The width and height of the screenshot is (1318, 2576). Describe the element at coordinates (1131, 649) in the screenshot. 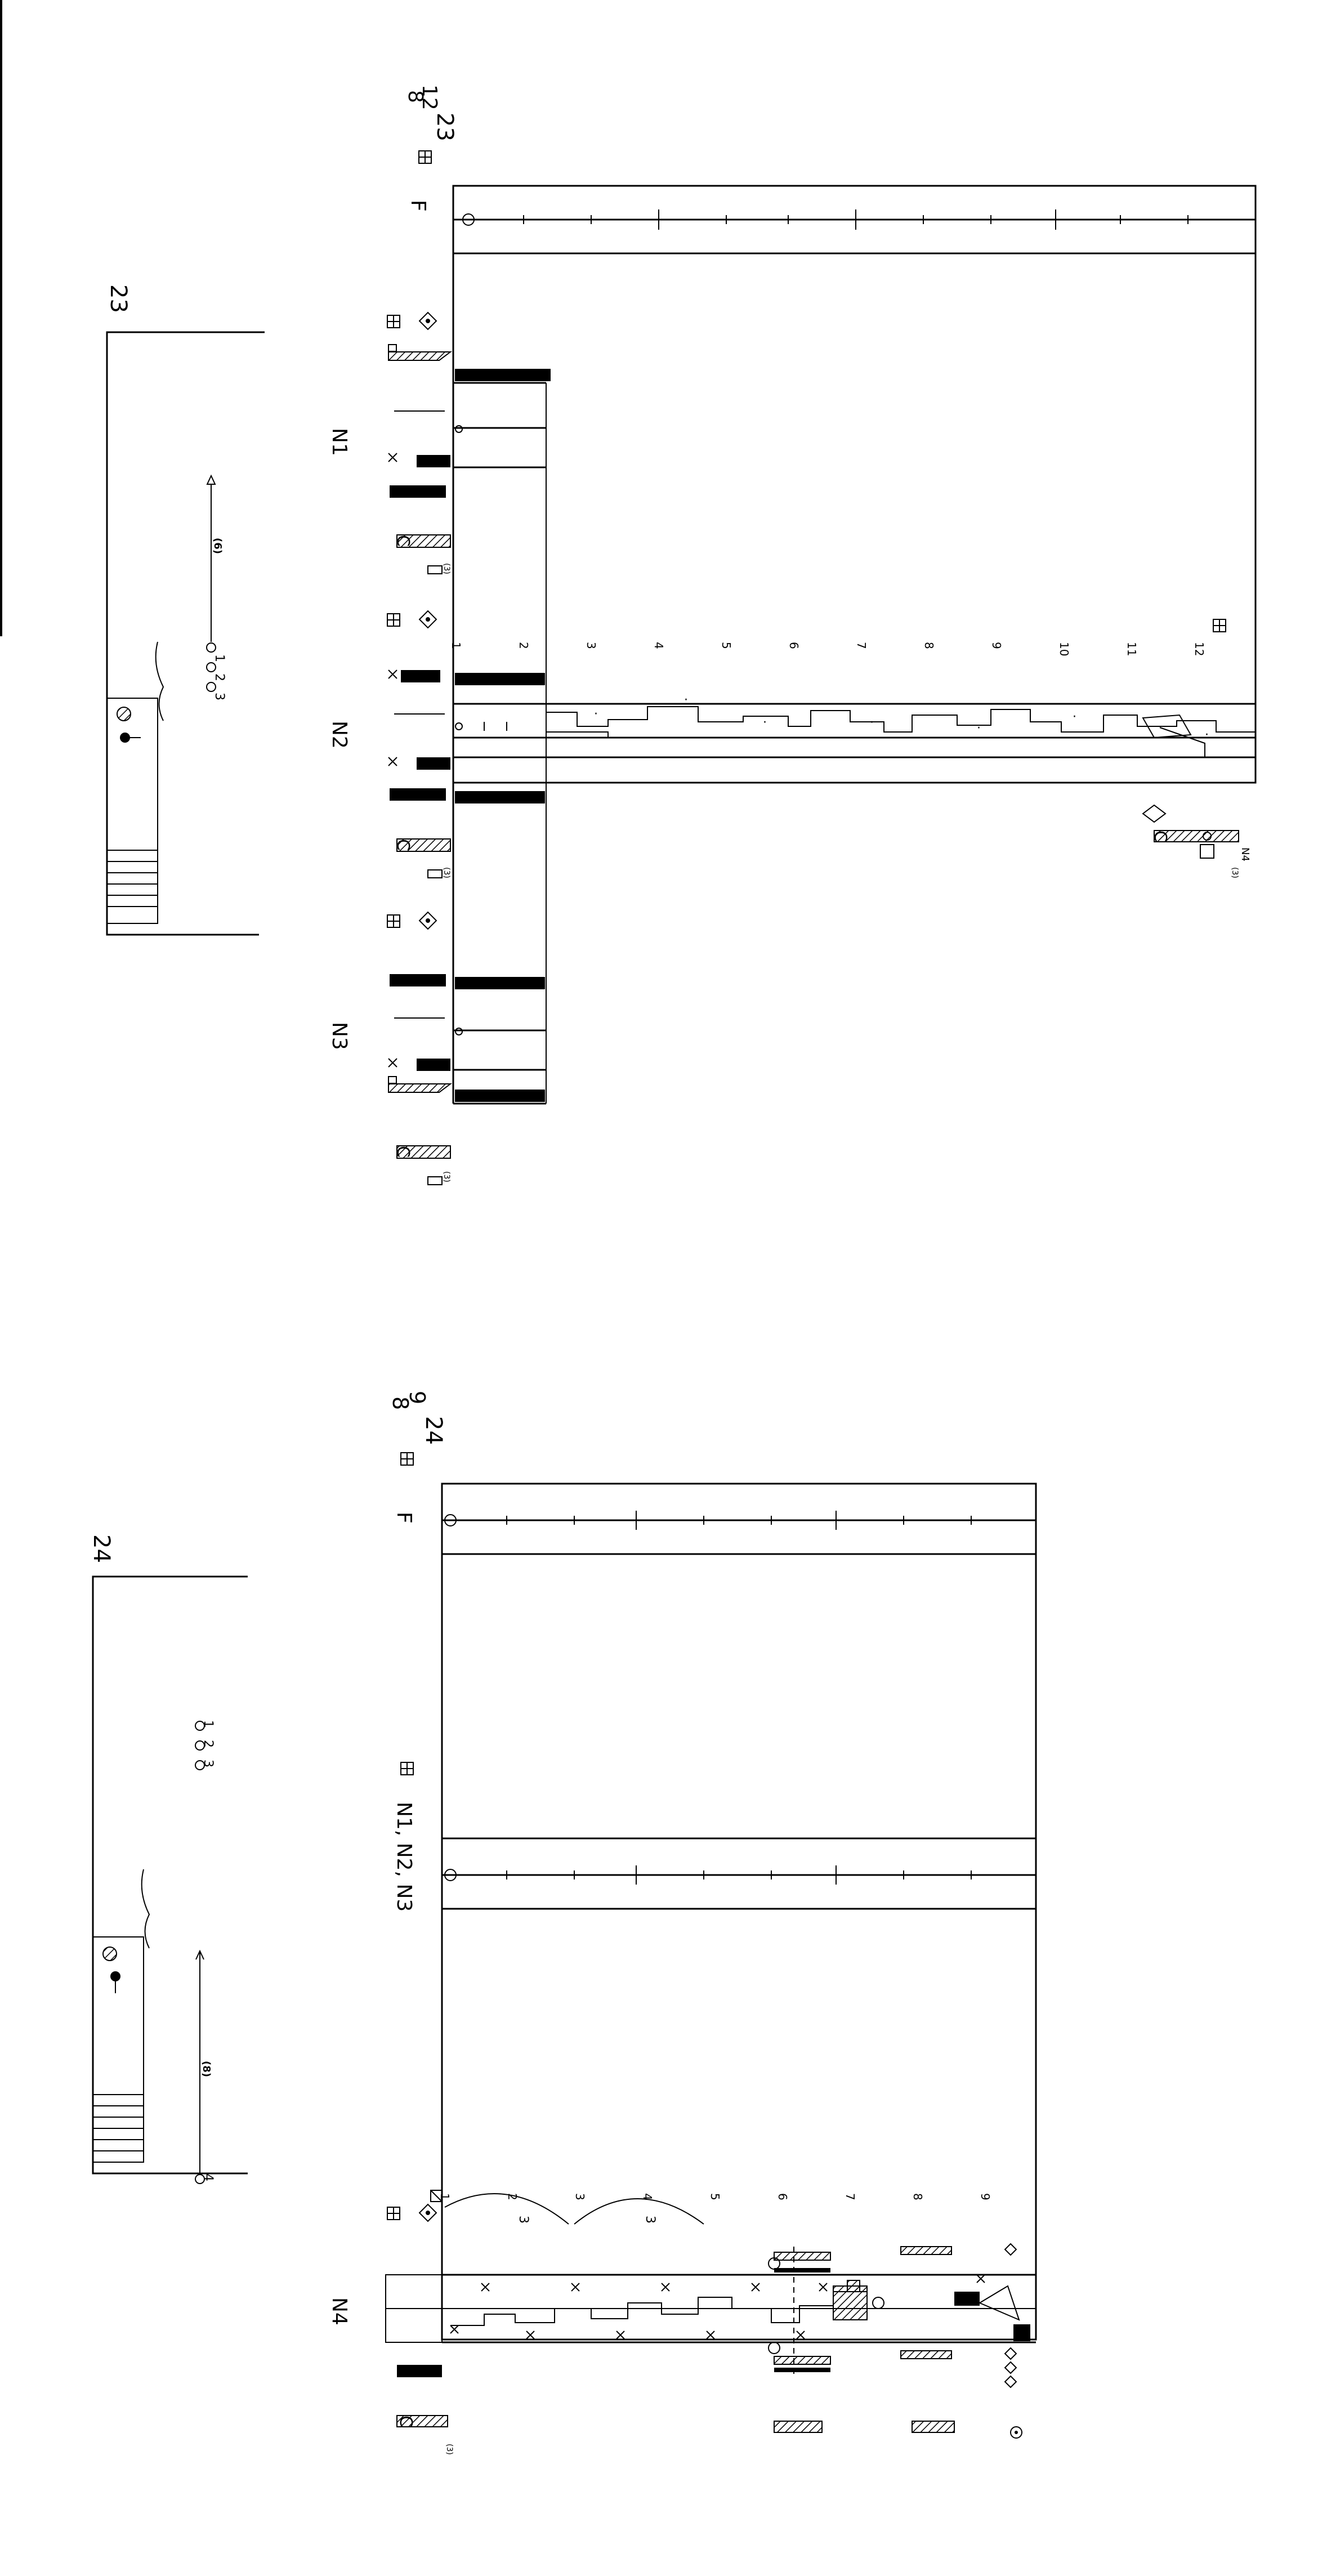

I see `s1-beat-11: 11` at that location.